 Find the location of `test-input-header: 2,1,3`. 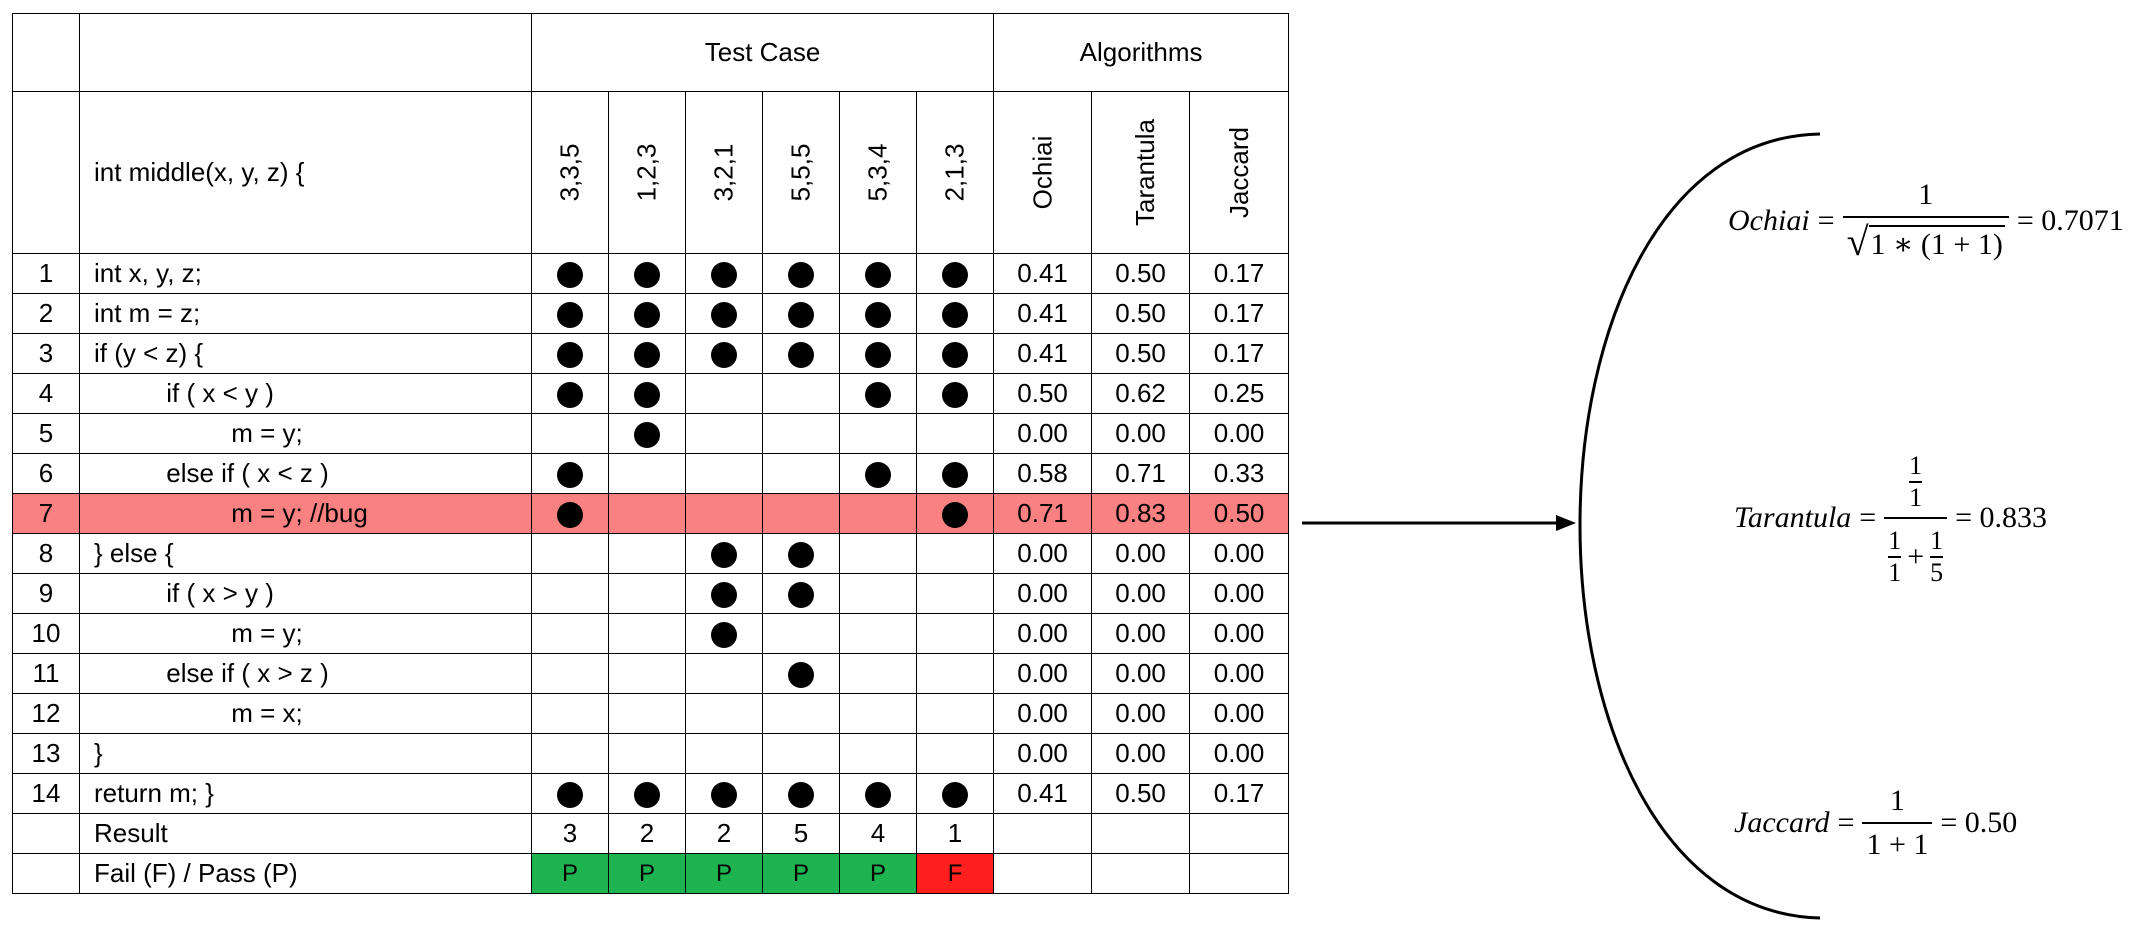

test-input-header: 2,1,3 is located at coordinates (955, 172).